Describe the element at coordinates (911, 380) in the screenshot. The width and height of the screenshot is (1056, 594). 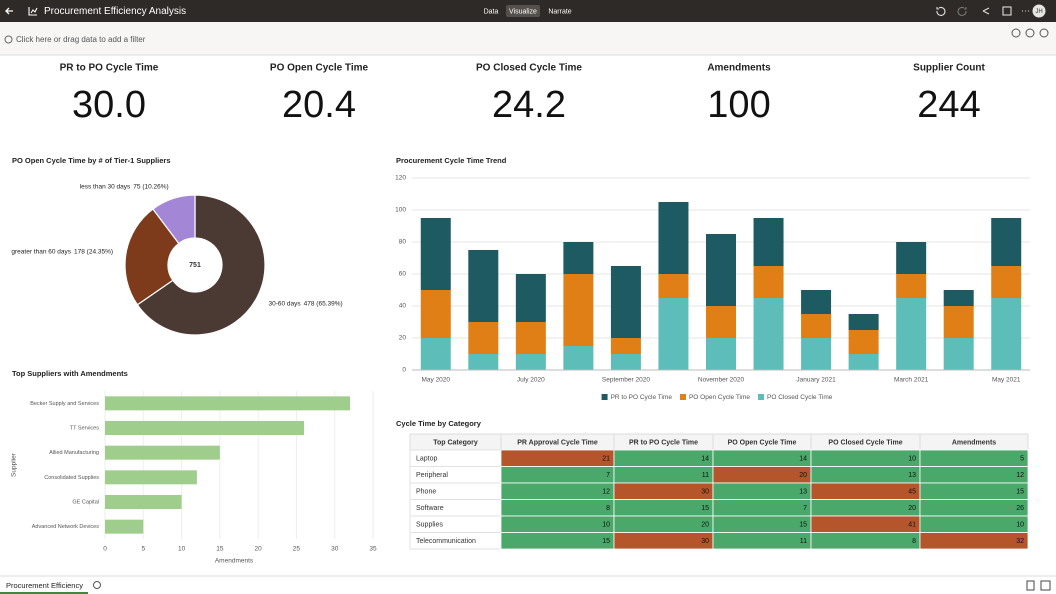
I see `x-tick-label: March 2021` at that location.